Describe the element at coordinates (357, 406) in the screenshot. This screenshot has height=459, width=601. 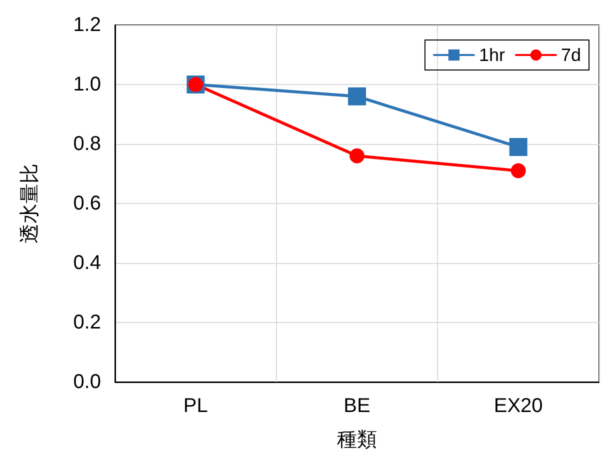
I see `x-tick-label: BE` at that location.